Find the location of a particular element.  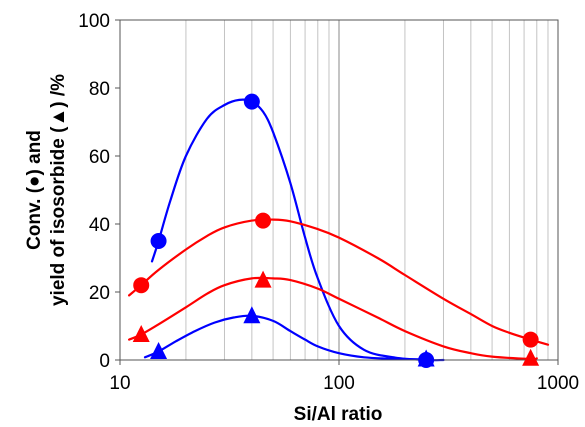

y-axis-title-line-2: yield of isosorbide (▲) /% is located at coordinates (58, 190).